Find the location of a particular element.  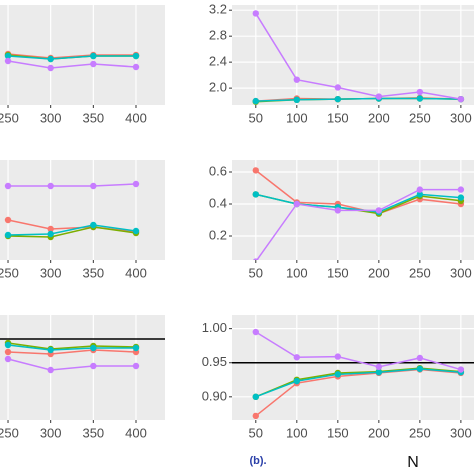

y-tick-label: 2.4 is located at coordinates (218, 61).